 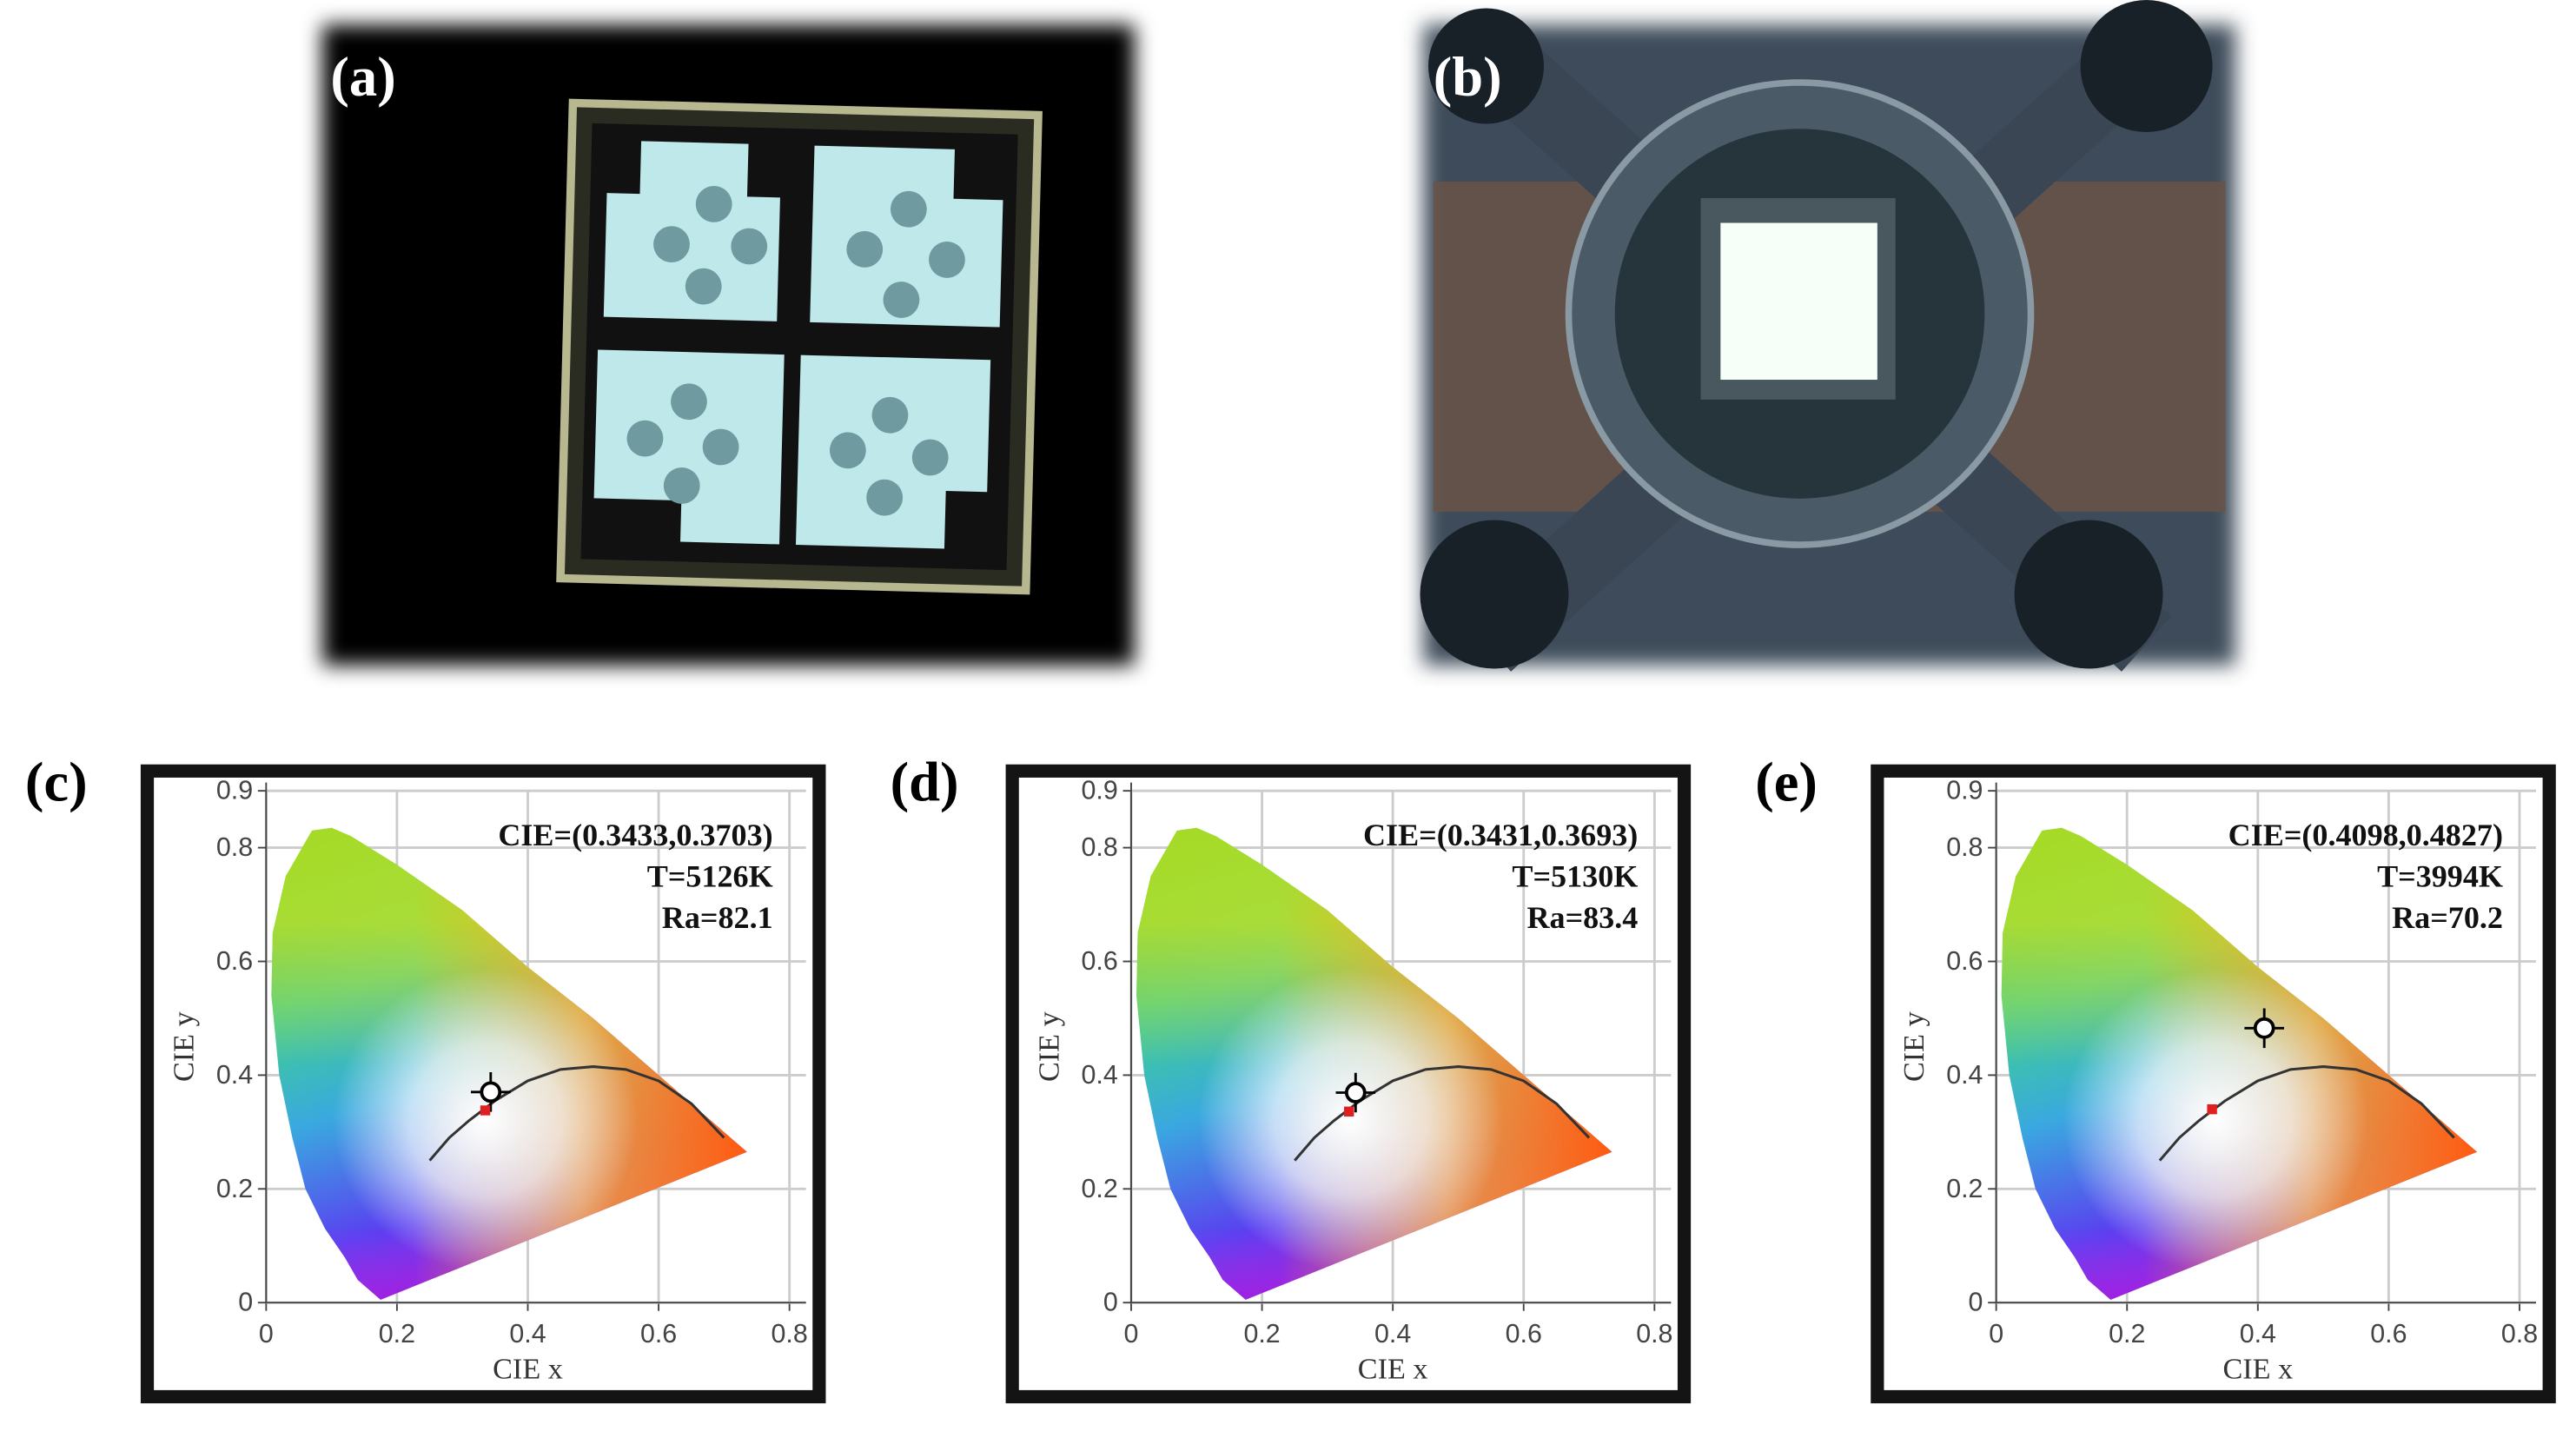 I want to click on panel-label: (c), so click(x=56, y=782).